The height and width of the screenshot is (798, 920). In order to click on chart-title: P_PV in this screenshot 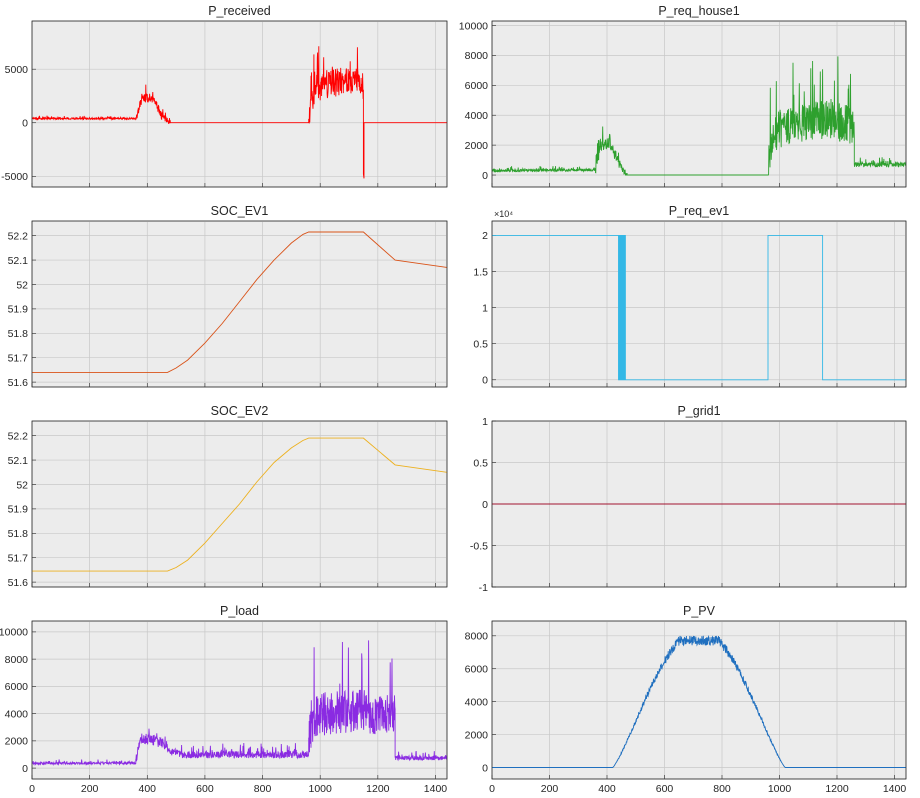, I will do `click(699, 611)`.